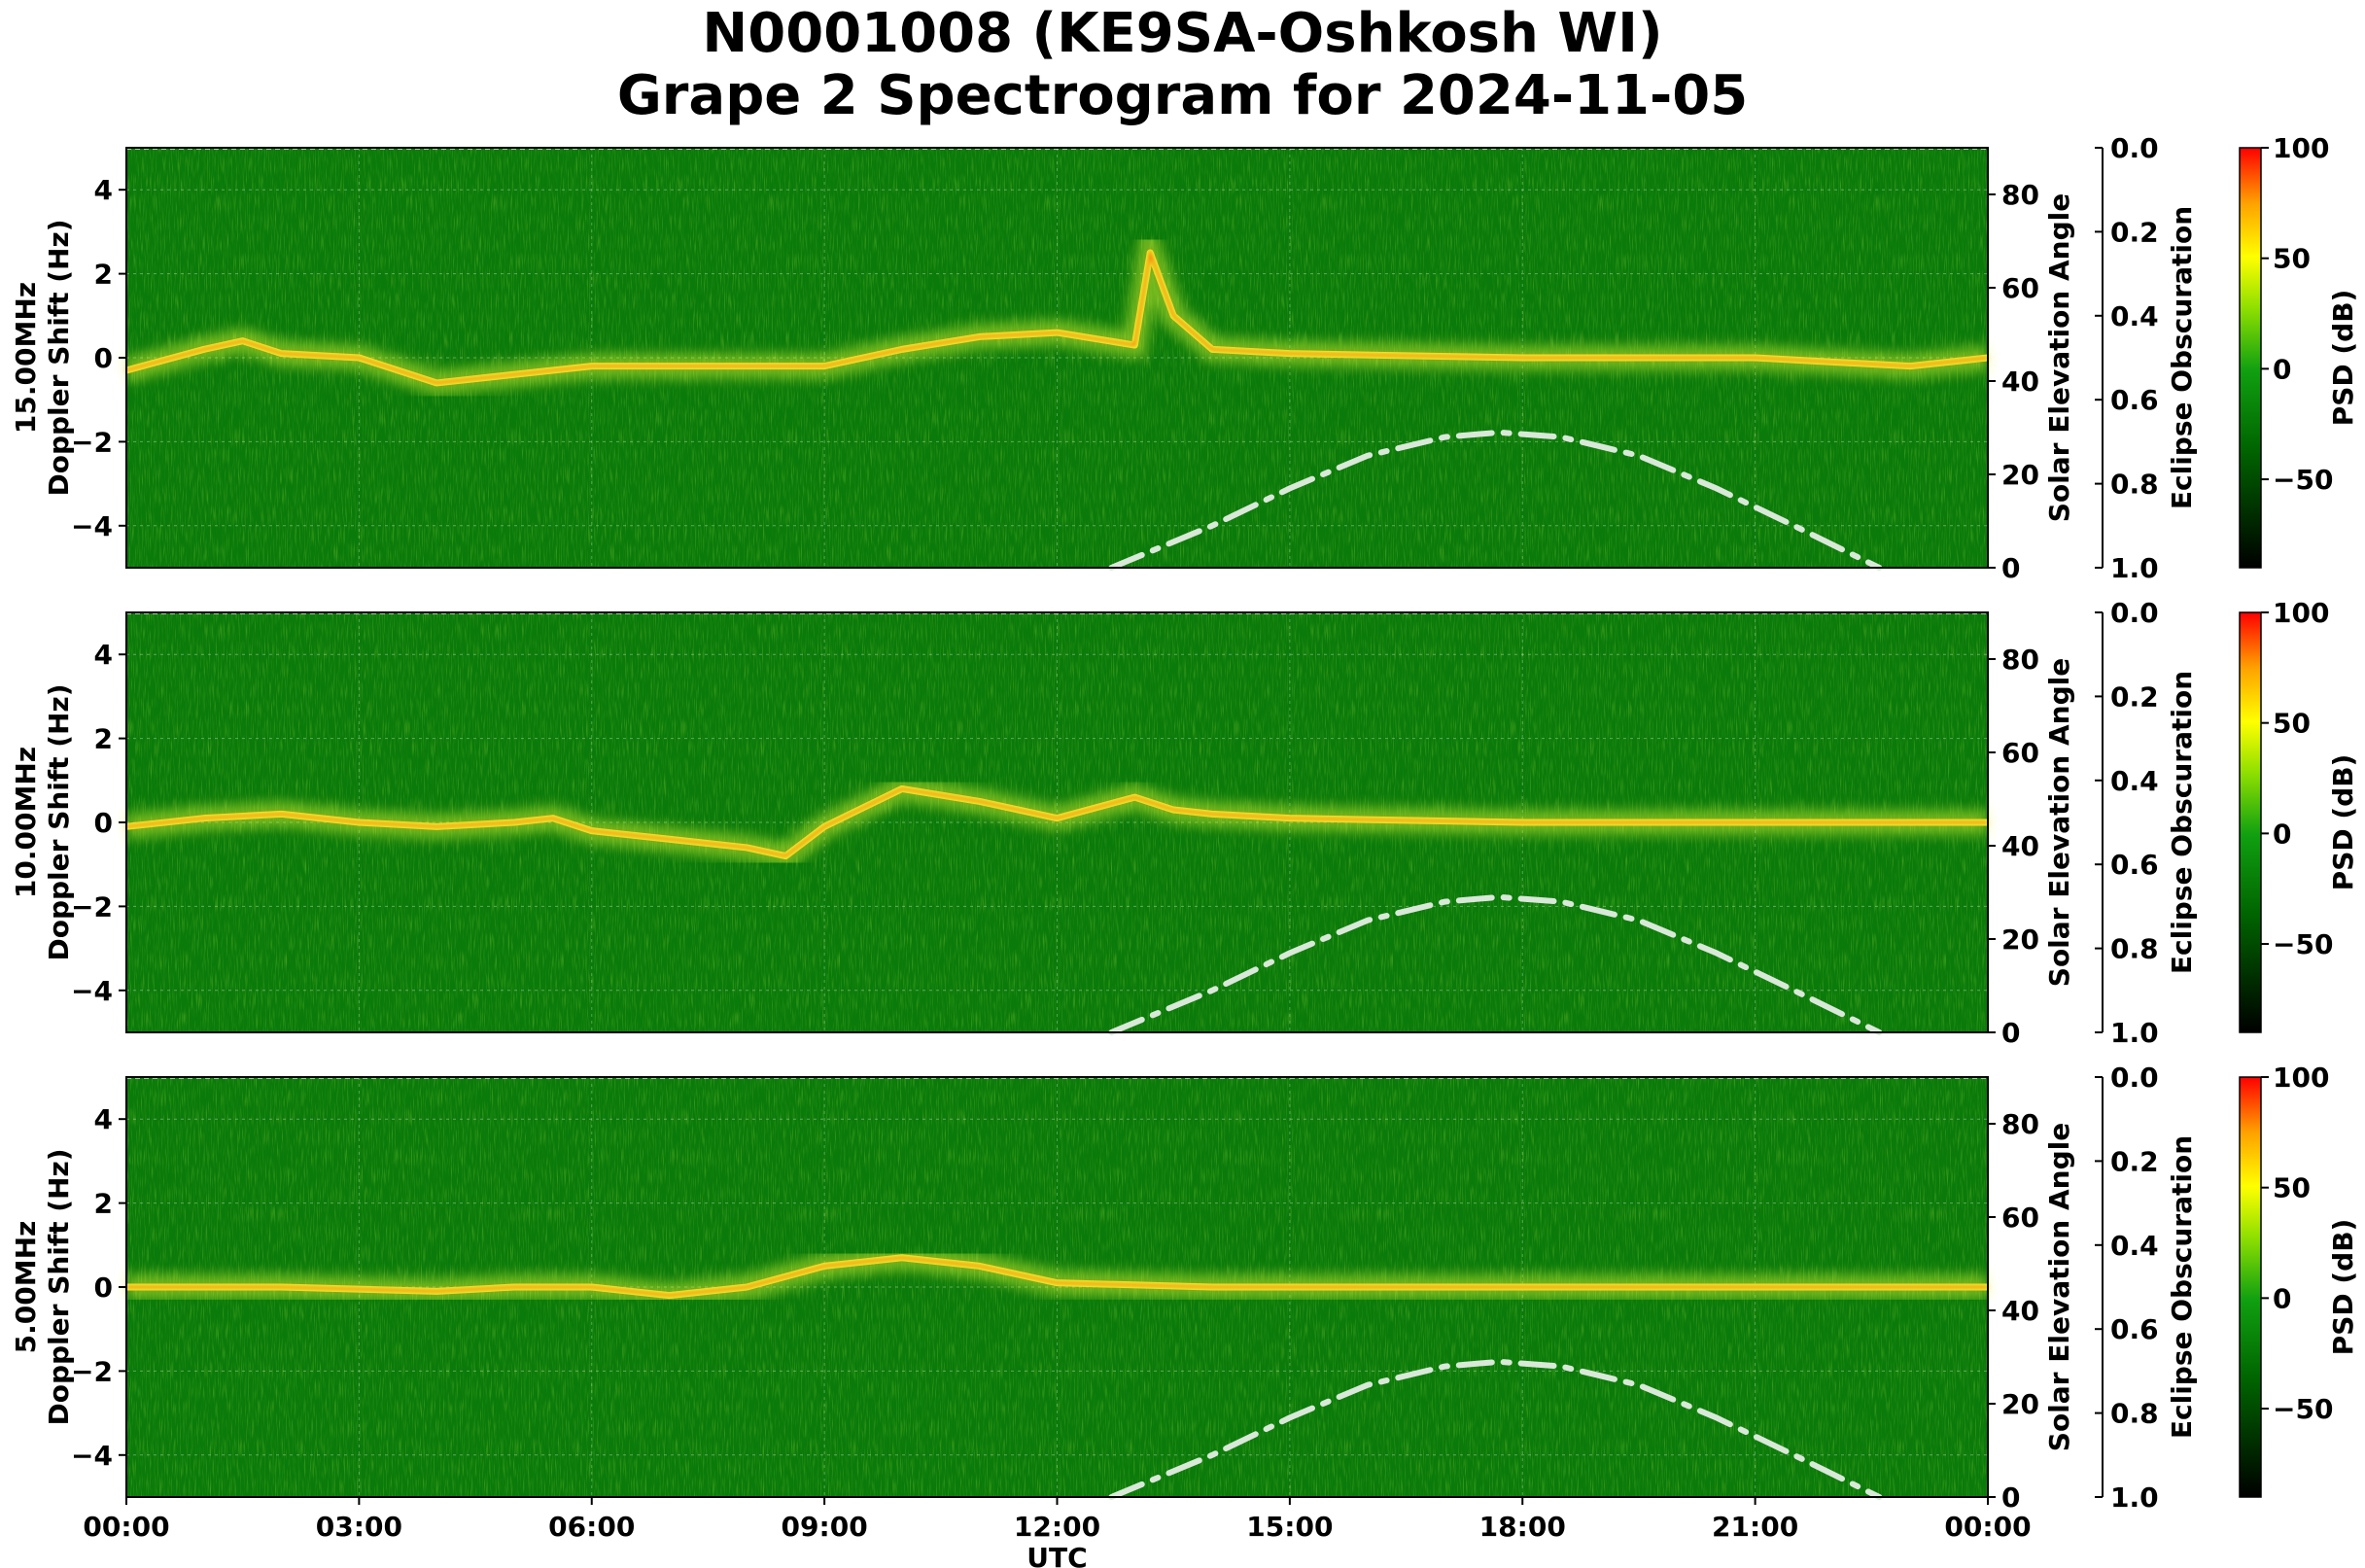 This screenshot has width=2365, height=1568. I want to click on ylabel: 15.00MHz Doppler Shift (Hz), so click(42, 357).